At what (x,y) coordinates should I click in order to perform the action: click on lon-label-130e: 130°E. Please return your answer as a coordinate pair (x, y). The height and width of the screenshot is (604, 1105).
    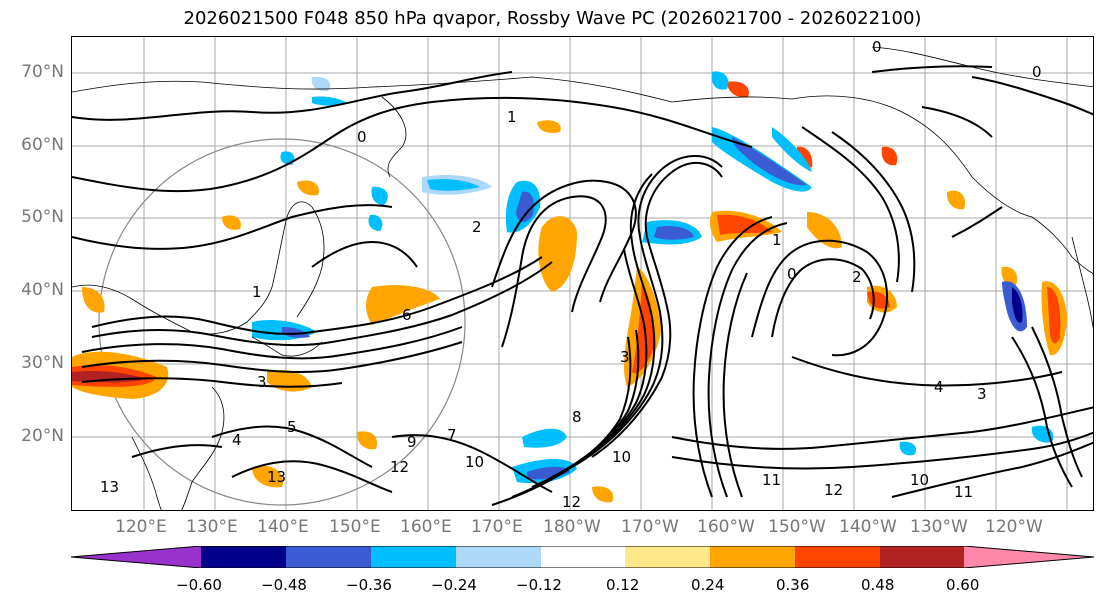
    Looking at the image, I should click on (212, 527).